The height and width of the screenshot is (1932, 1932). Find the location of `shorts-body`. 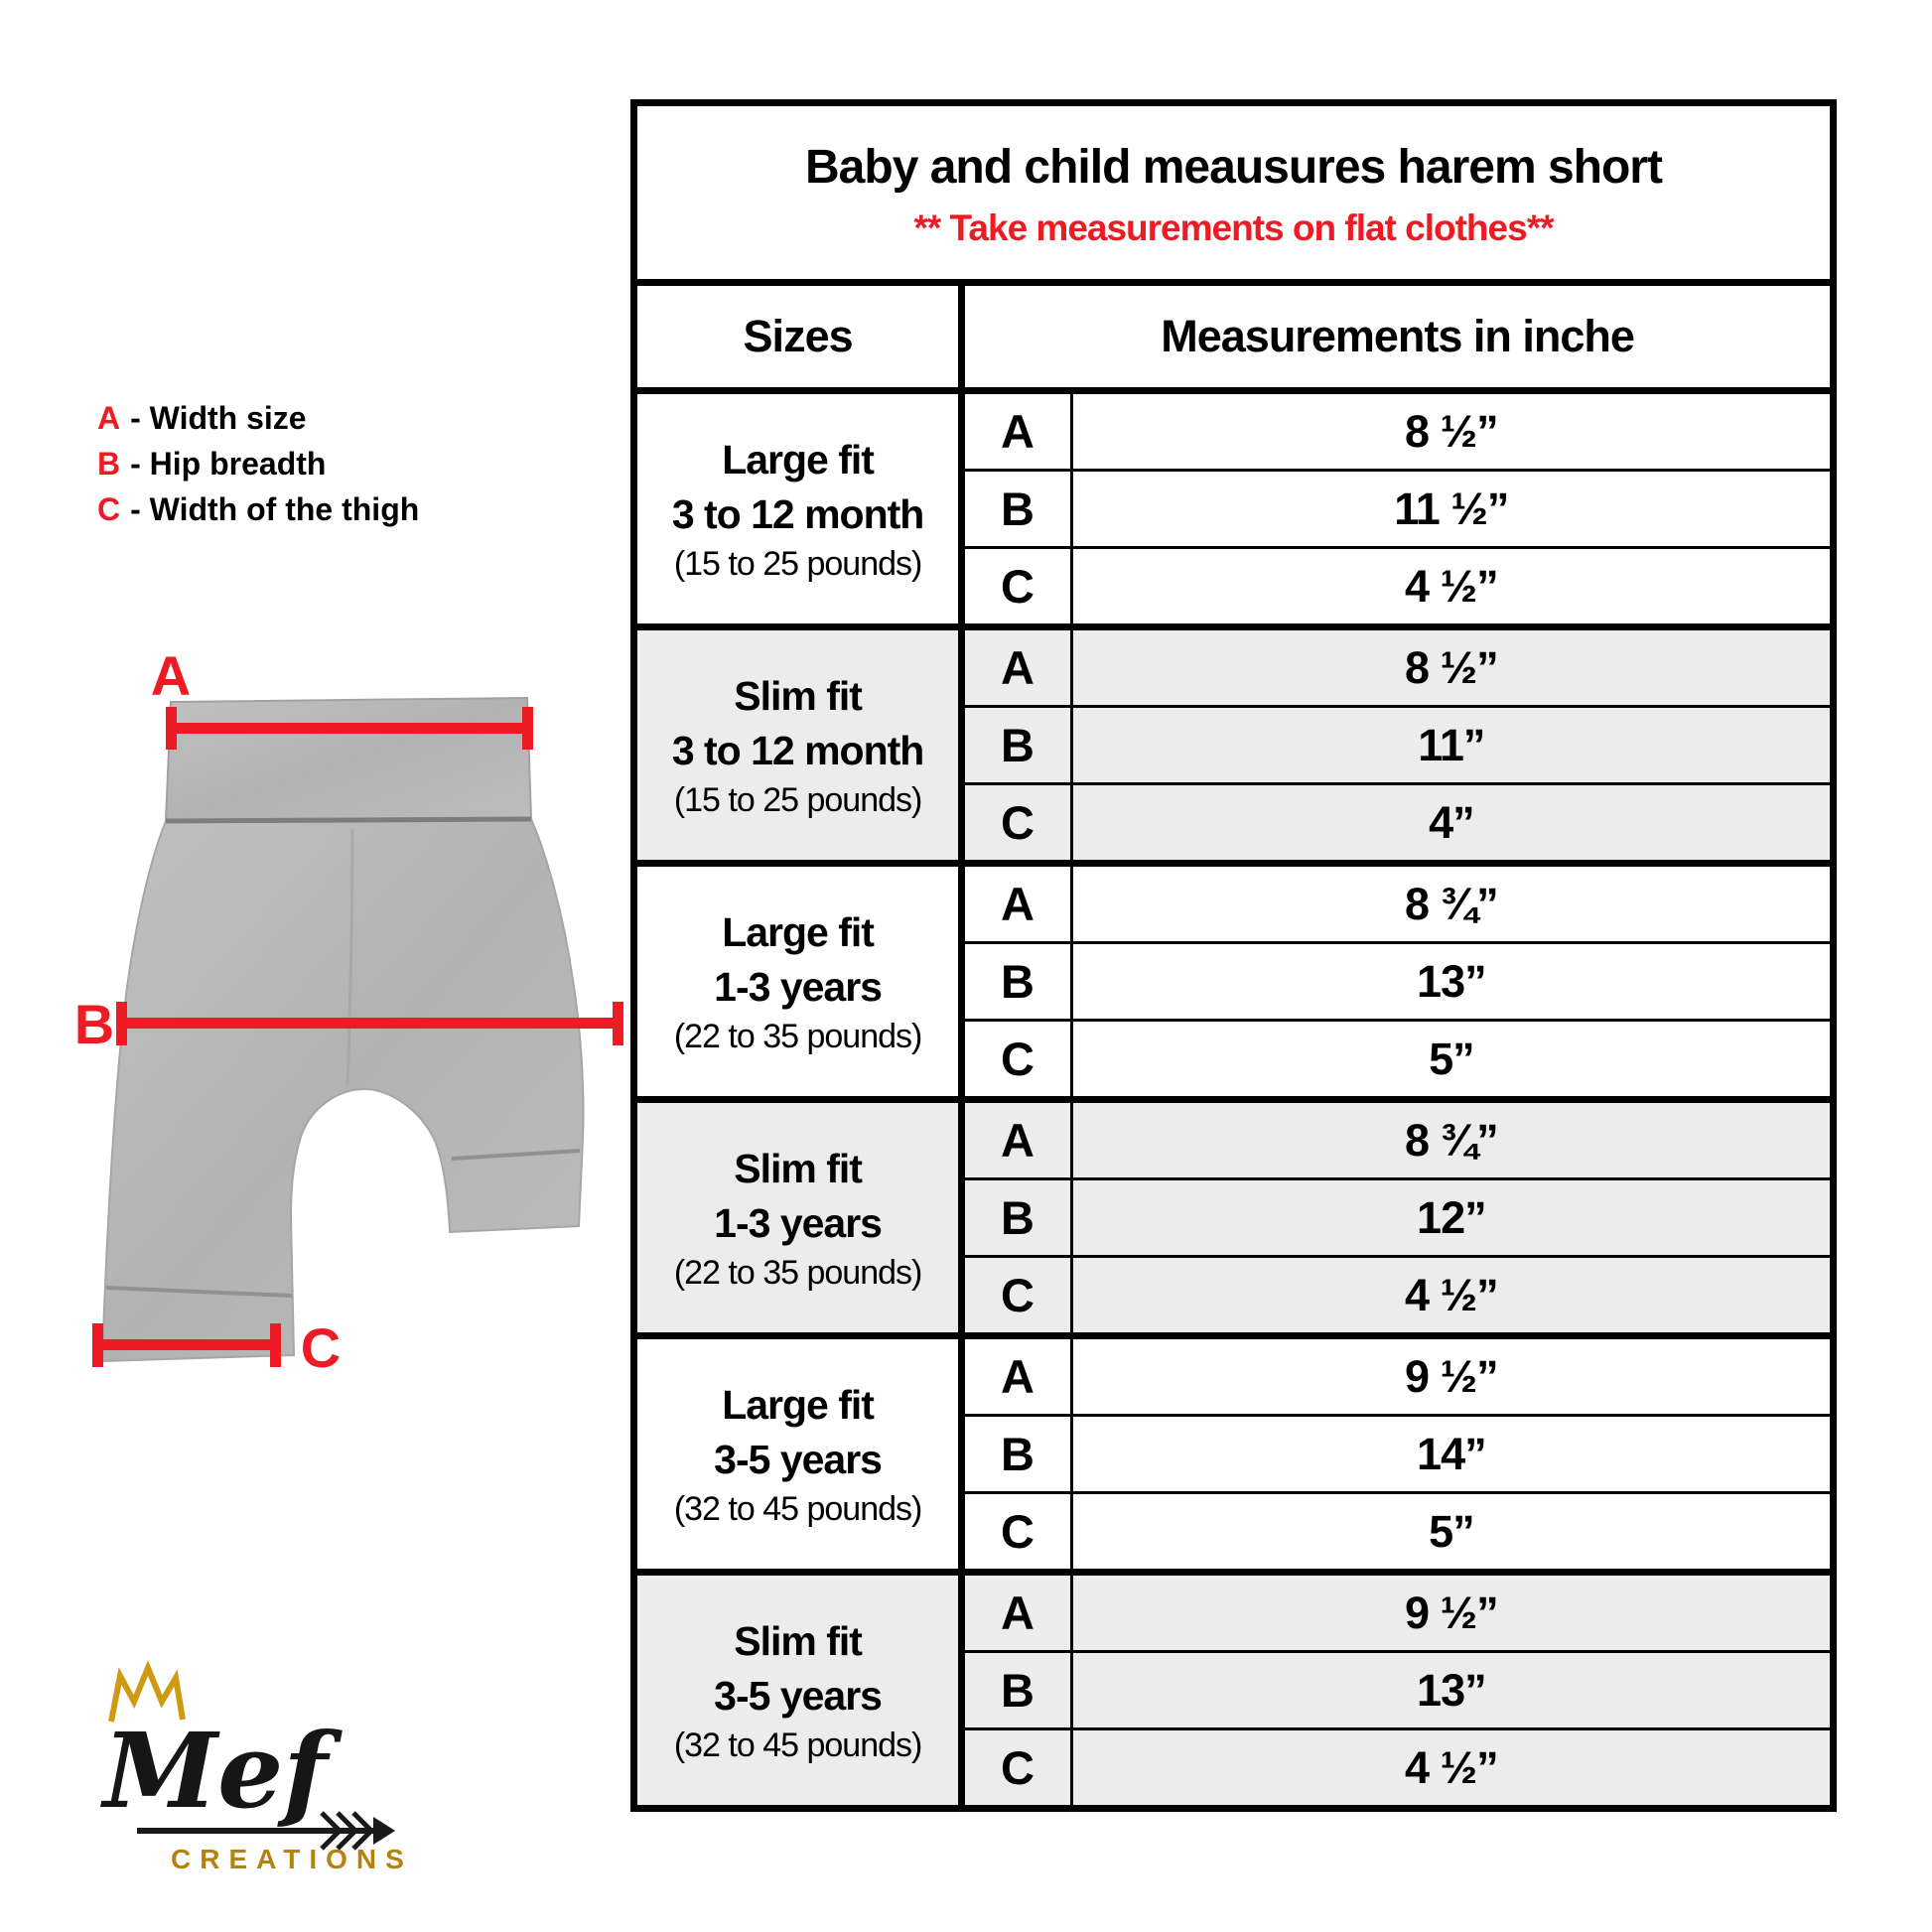

shorts-body is located at coordinates (342, 1090).